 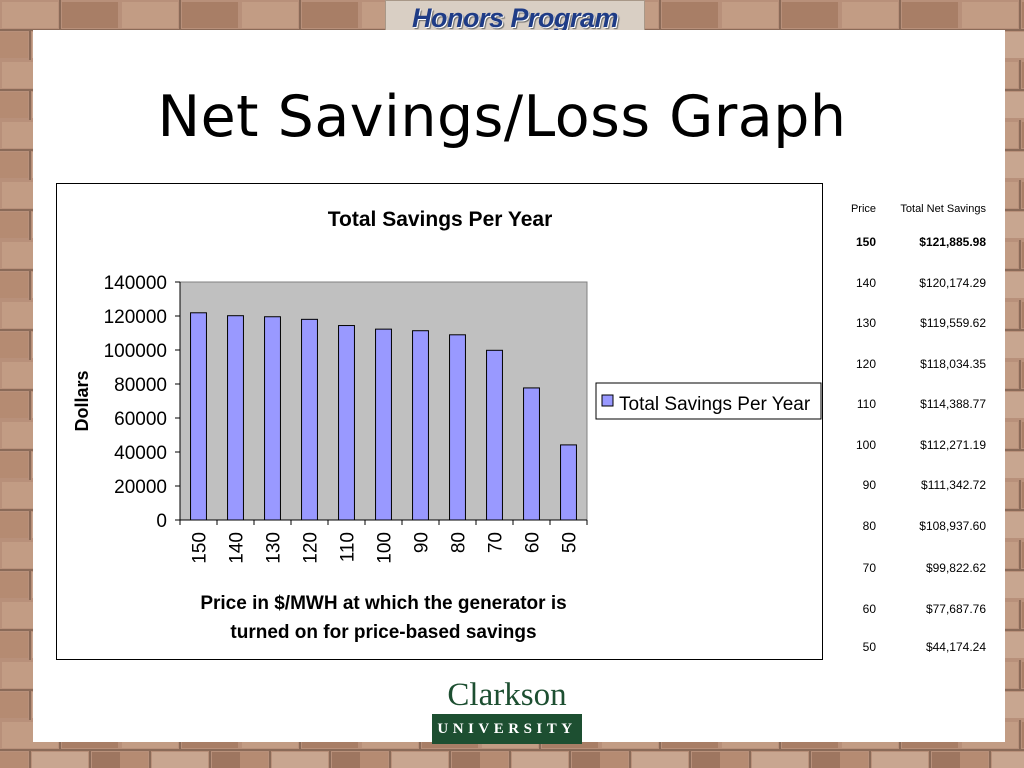 I want to click on x-tick-label: 140, so click(x=237, y=548).